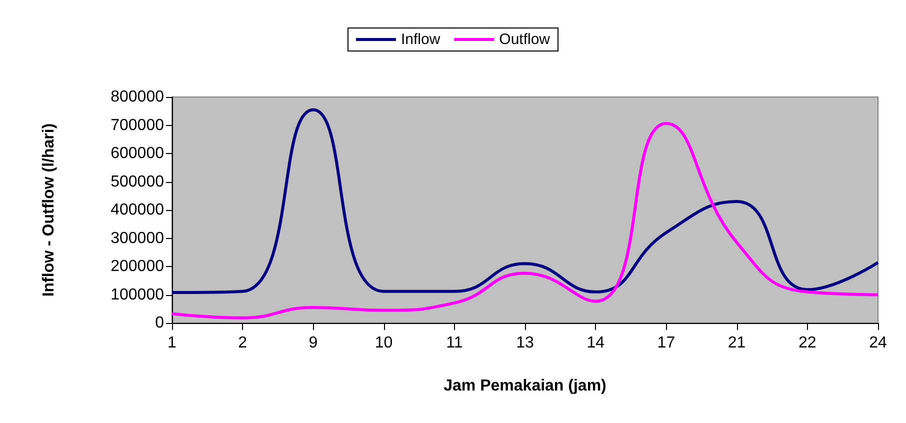 The width and height of the screenshot is (906, 423). What do you see at coordinates (172, 343) in the screenshot?
I see `x-tick-label: 1` at bounding box center [172, 343].